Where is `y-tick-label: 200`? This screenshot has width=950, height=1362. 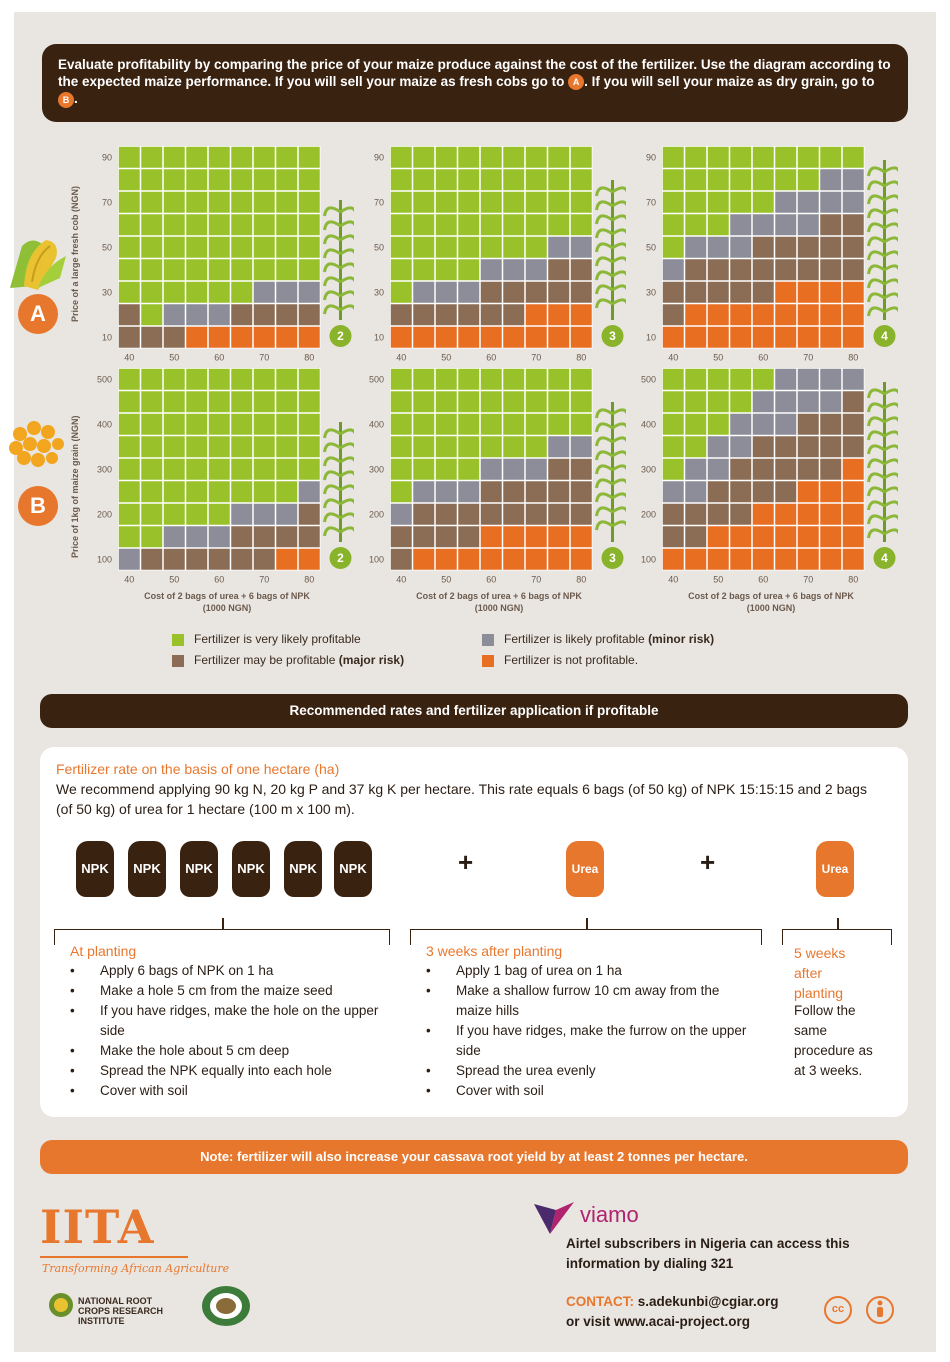
y-tick-label: 200 is located at coordinates (376, 514).